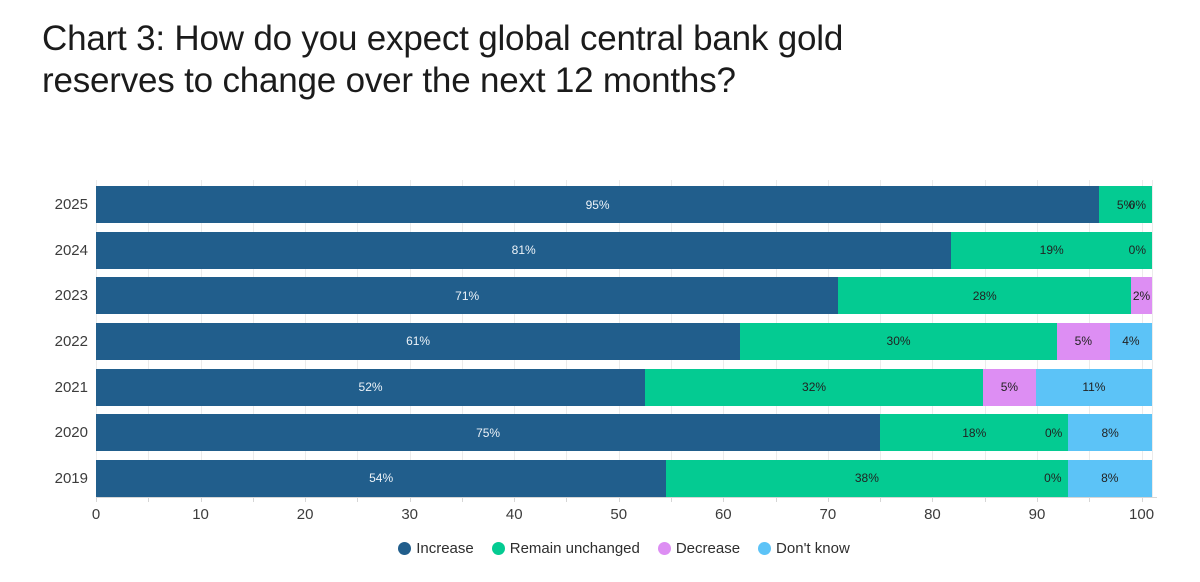 This screenshot has width=1200, height=582. I want to click on legend-item-decrease: Decrease, so click(699, 548).